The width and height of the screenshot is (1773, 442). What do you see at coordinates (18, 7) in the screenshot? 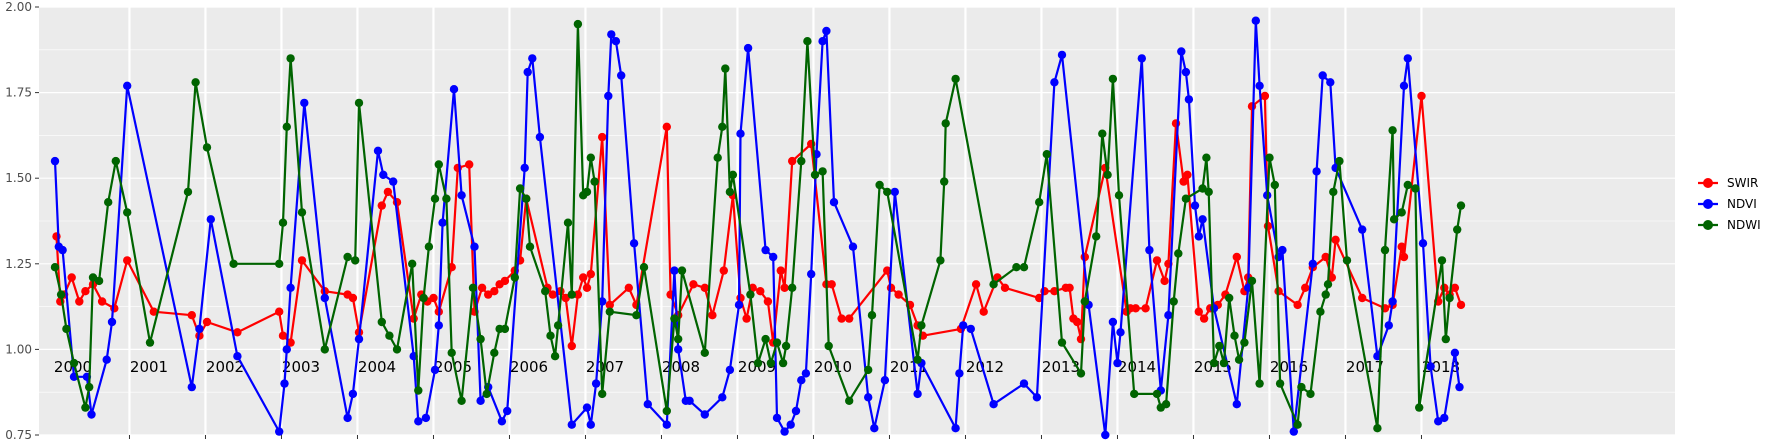
I see `y-tick-label: 2.00` at bounding box center [18, 7].